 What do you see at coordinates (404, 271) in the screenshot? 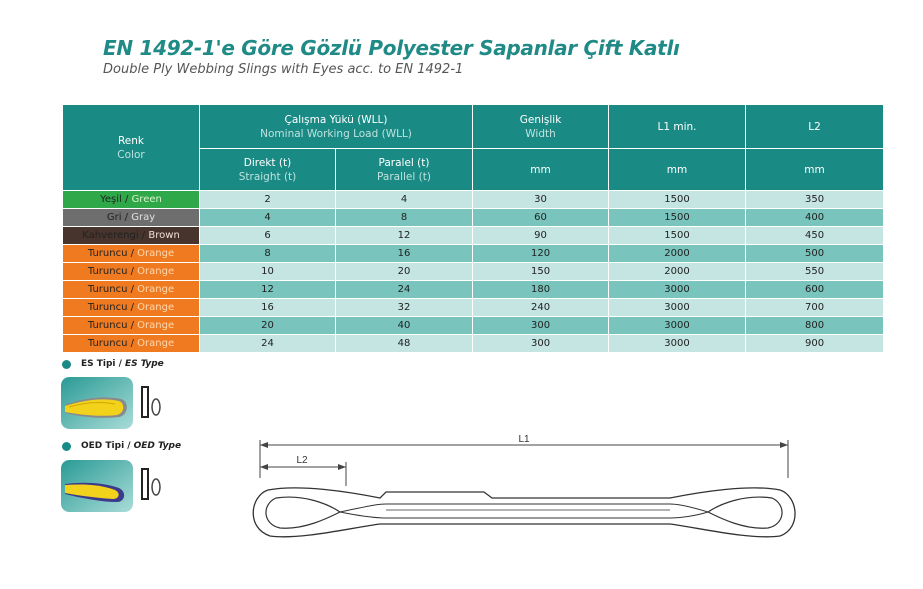
I see `cell-parallel: 20` at bounding box center [404, 271].